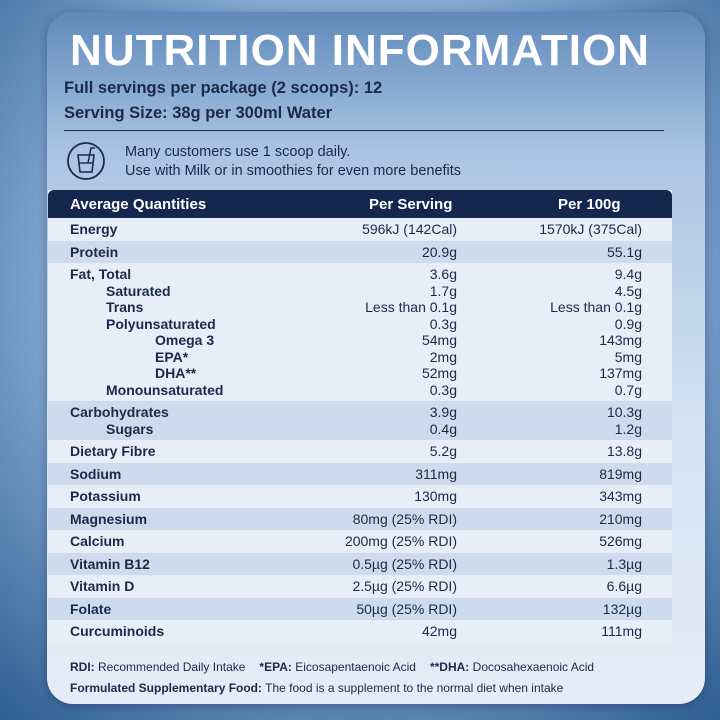 The width and height of the screenshot is (720, 720). I want to click on footnote-text: Recommended Daily Intake, so click(172, 667).